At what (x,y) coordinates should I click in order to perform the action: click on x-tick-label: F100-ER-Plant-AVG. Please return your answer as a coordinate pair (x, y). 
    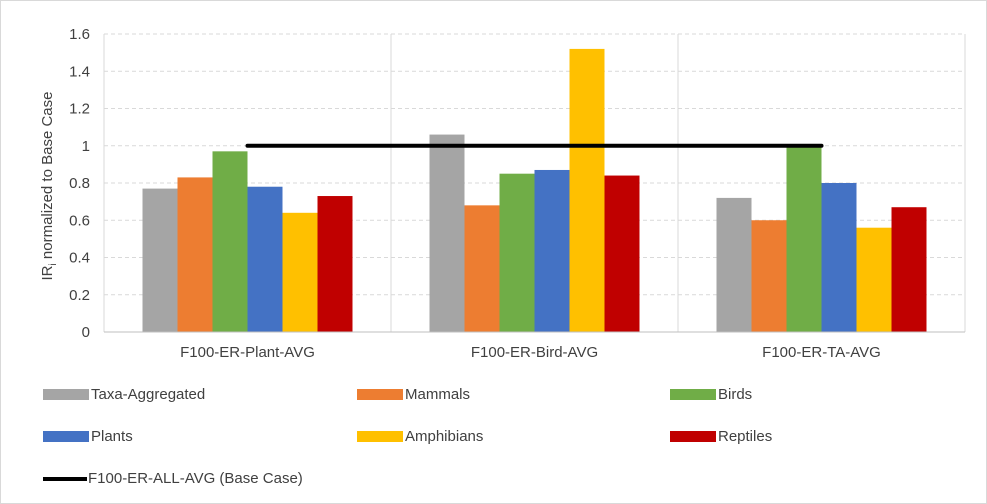
    Looking at the image, I should click on (247, 352).